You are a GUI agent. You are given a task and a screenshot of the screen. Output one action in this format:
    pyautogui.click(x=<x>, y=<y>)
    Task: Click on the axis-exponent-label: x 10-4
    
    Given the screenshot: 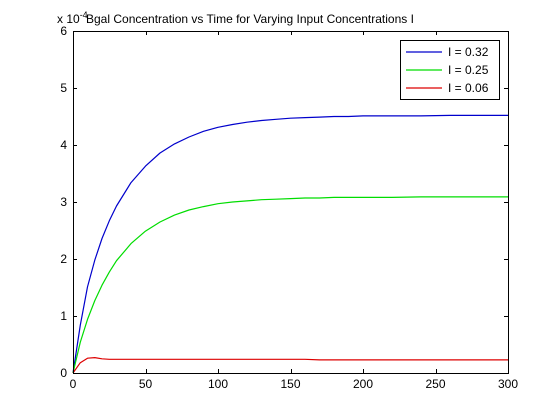 What is the action you would take?
    pyautogui.click(x=72, y=18)
    